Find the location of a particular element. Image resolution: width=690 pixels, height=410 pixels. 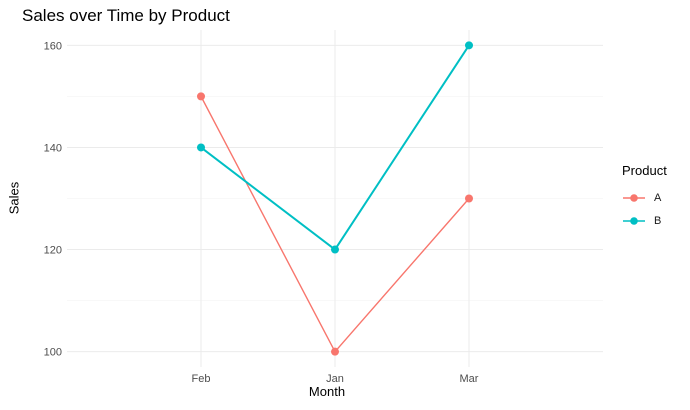

legend-item-a: A is located at coordinates (644, 197).